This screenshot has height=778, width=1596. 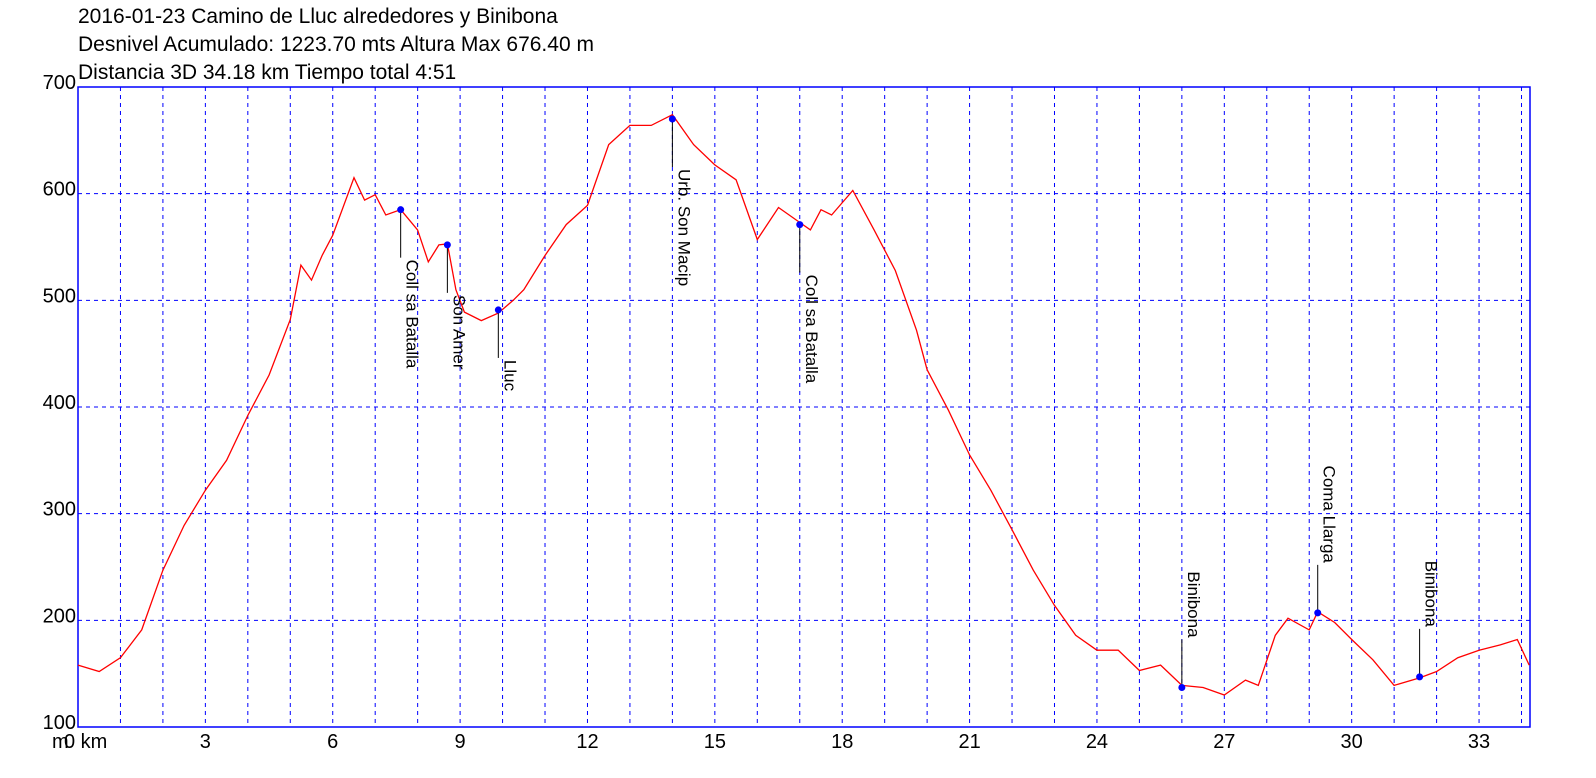 What do you see at coordinates (205, 742) in the screenshot?
I see `x-tick-label: 3` at bounding box center [205, 742].